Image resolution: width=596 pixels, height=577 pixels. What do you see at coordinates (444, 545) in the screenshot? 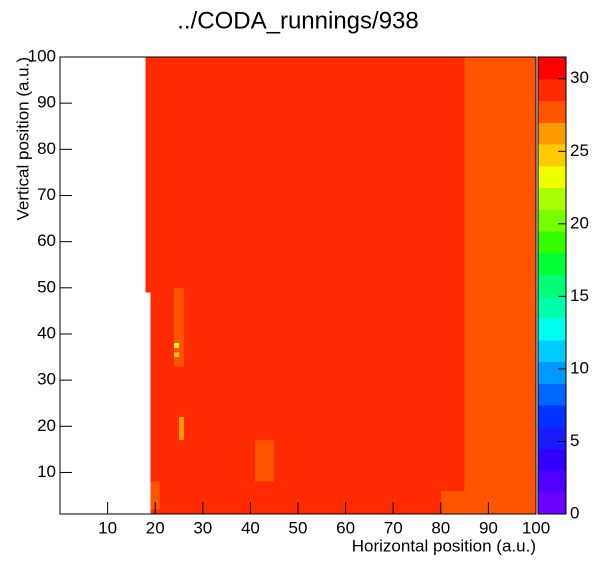
I see `x-axis-label: Horizontal position (a.u.)` at bounding box center [444, 545].